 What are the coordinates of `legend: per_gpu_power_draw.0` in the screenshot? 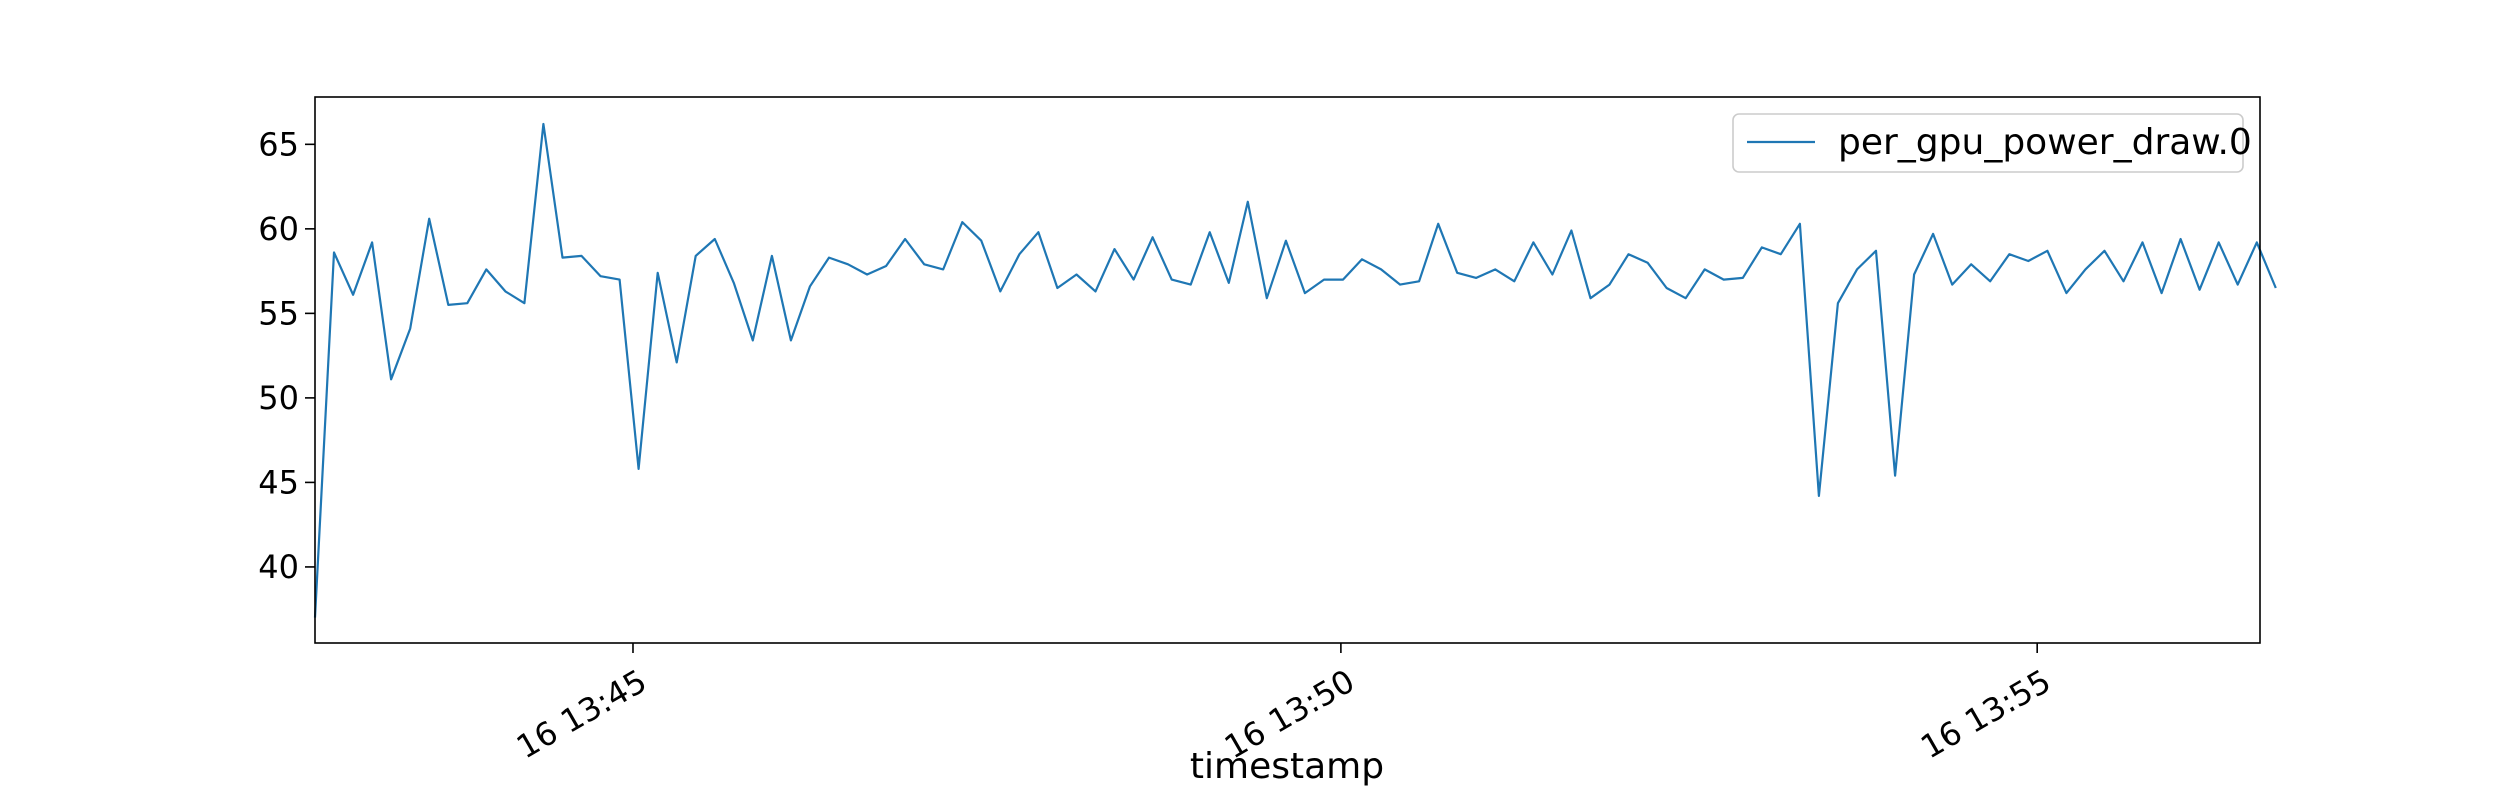 It's located at (1992, 143).